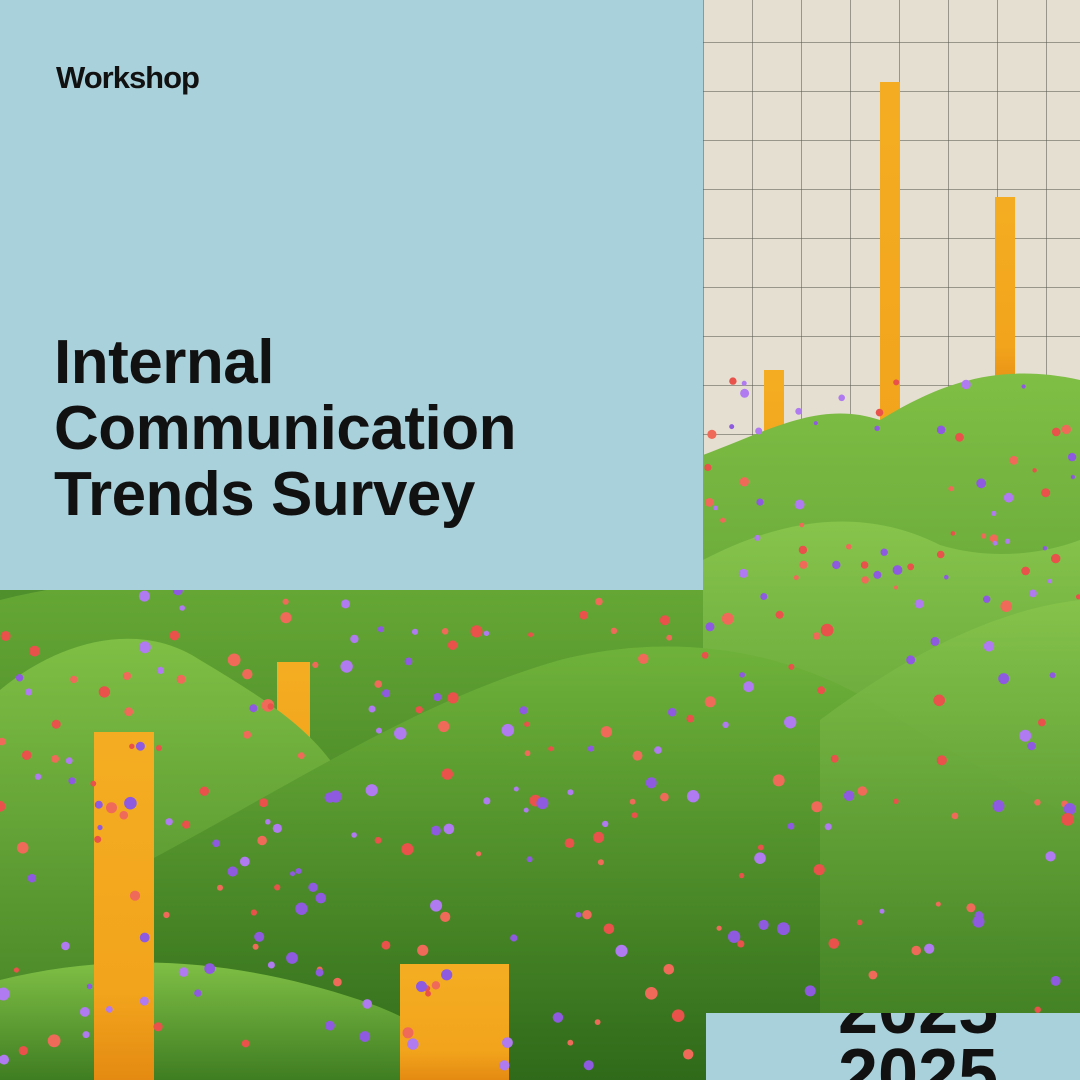 Image resolution: width=1080 pixels, height=1080 pixels. Describe the element at coordinates (918, 1029) in the screenshot. I see `year-ghost-text: 2025` at that location.